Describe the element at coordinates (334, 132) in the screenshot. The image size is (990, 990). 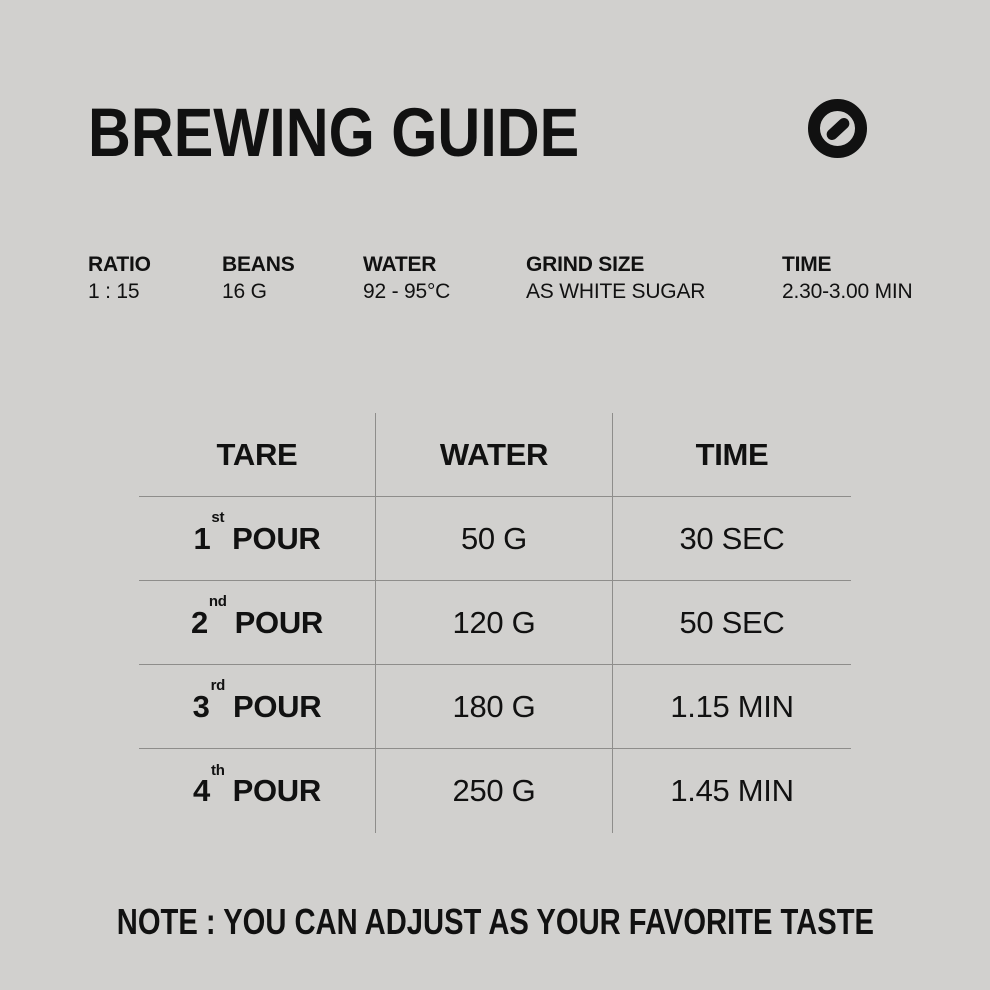
I see `page-title-text: BREWING GUIDE` at that location.